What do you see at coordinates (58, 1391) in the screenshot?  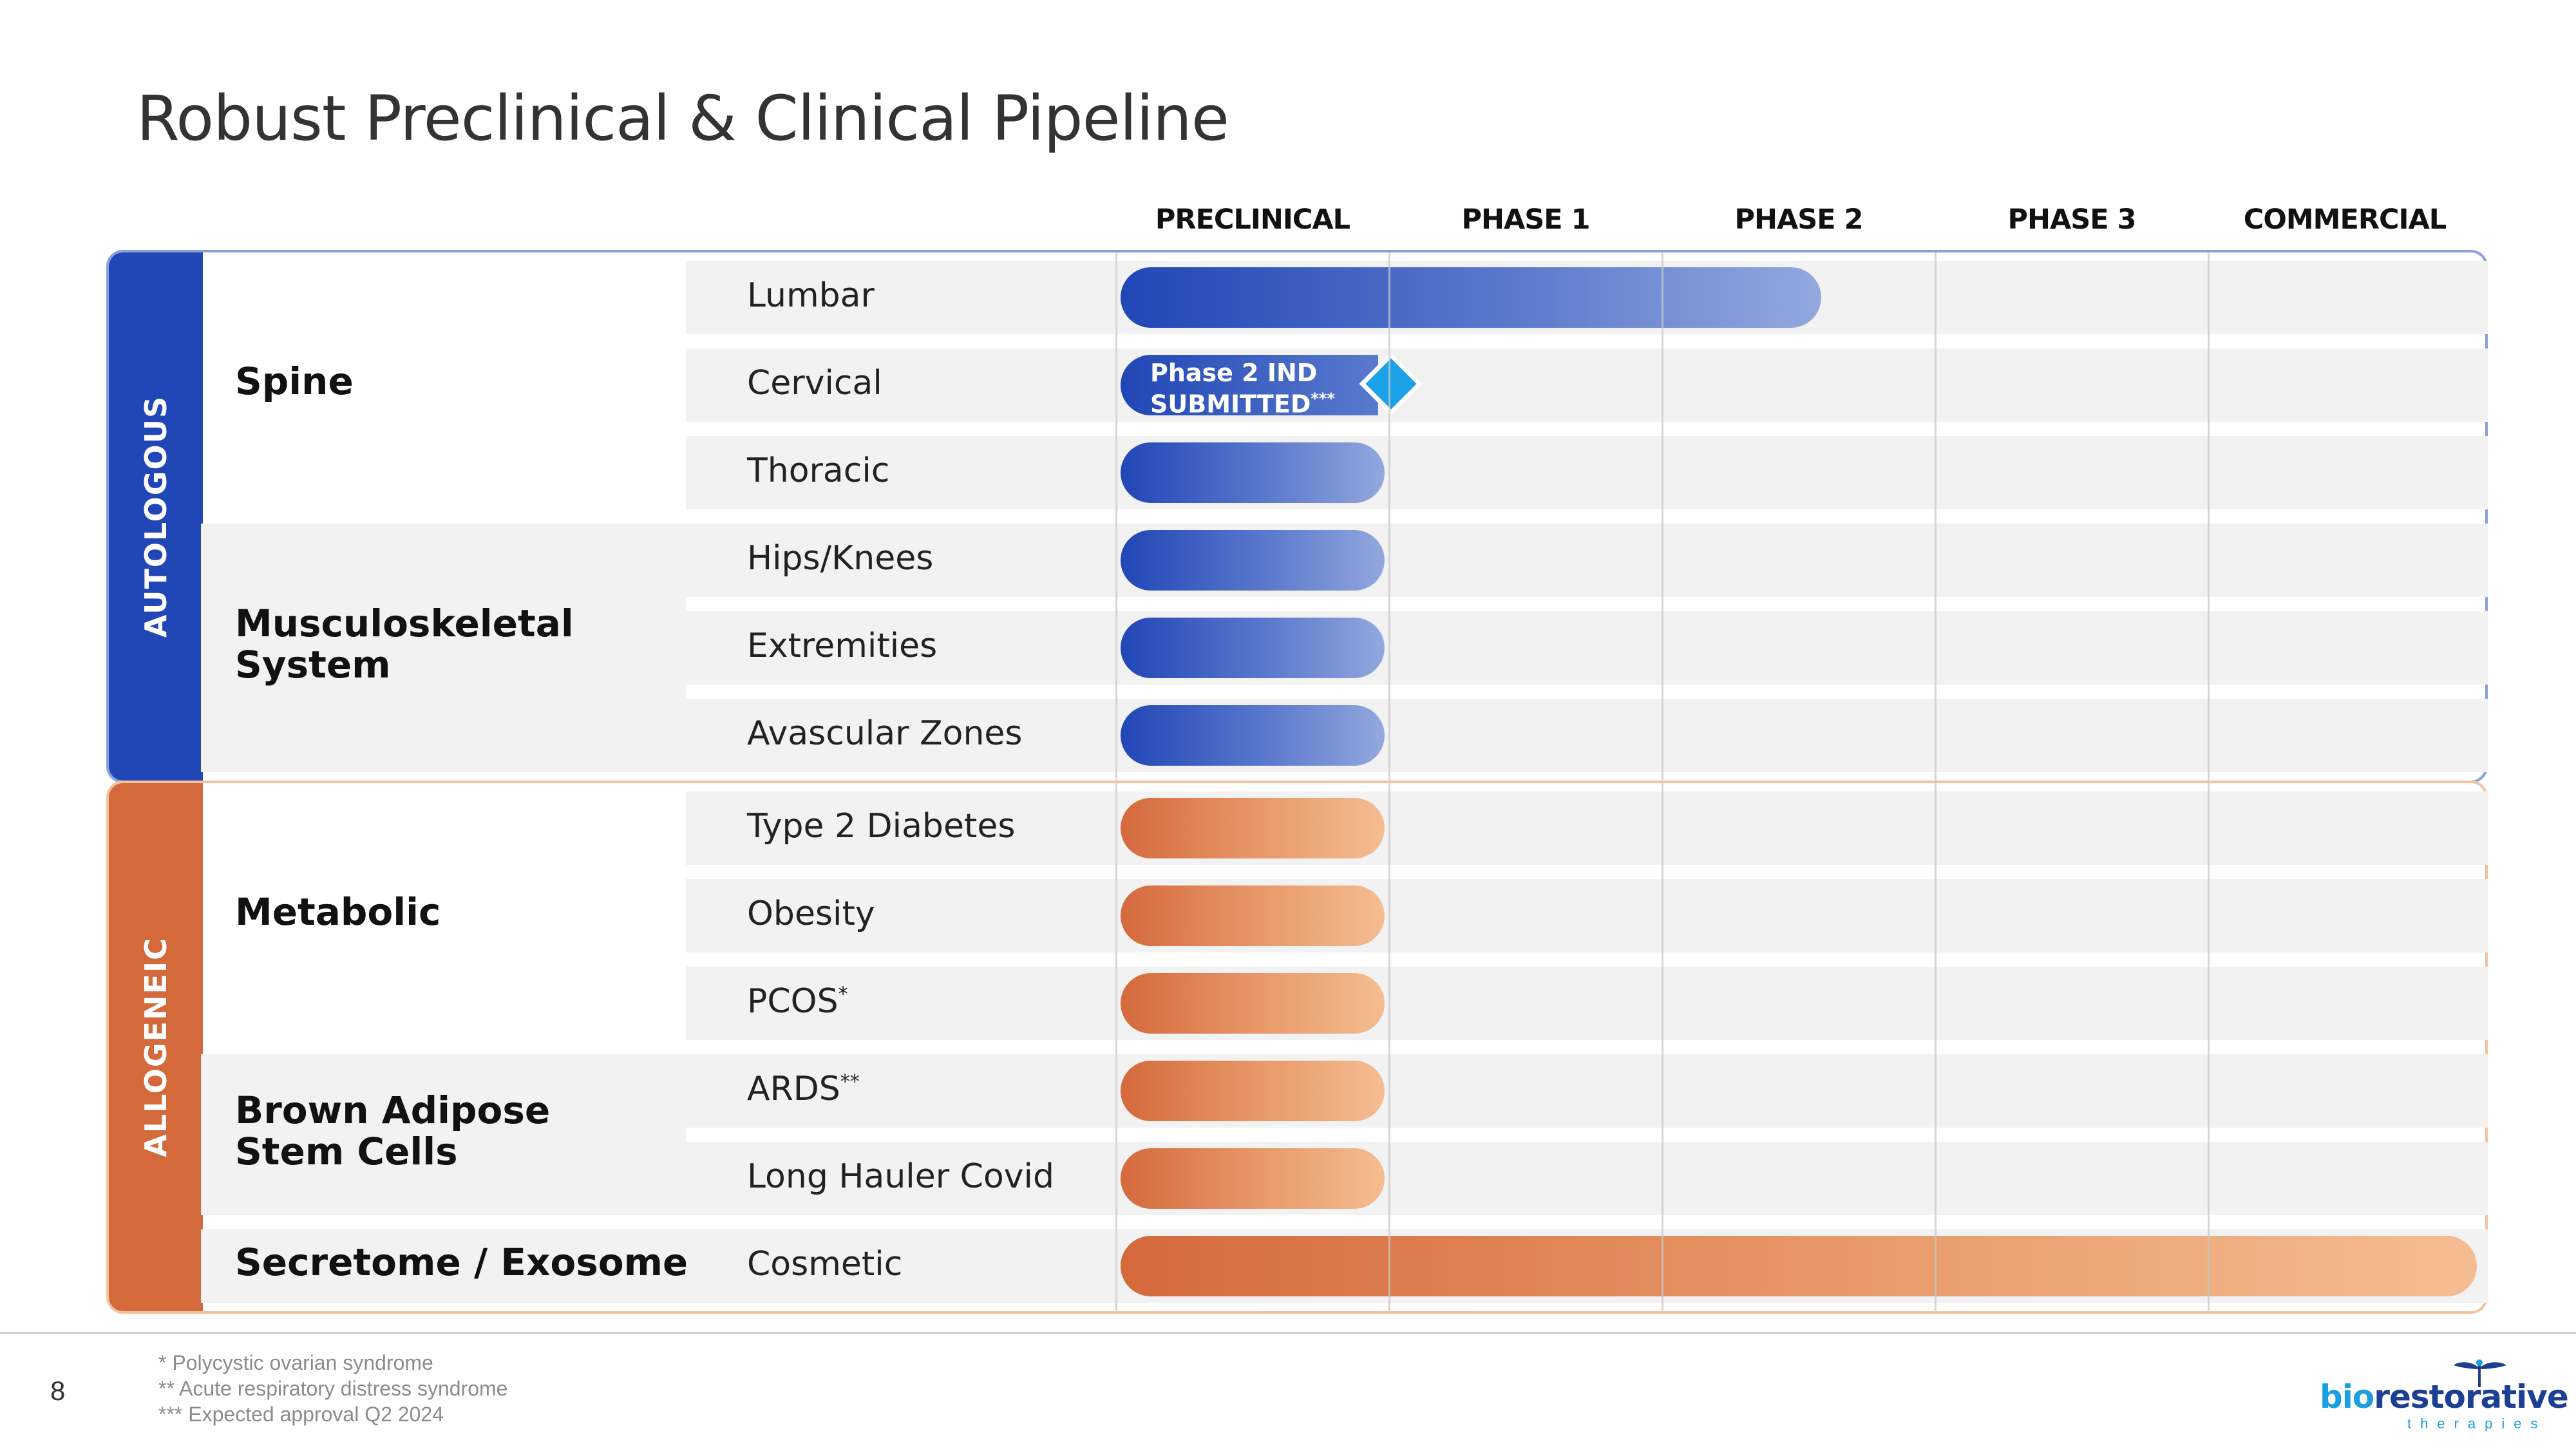 I see `page-number: 8` at bounding box center [58, 1391].